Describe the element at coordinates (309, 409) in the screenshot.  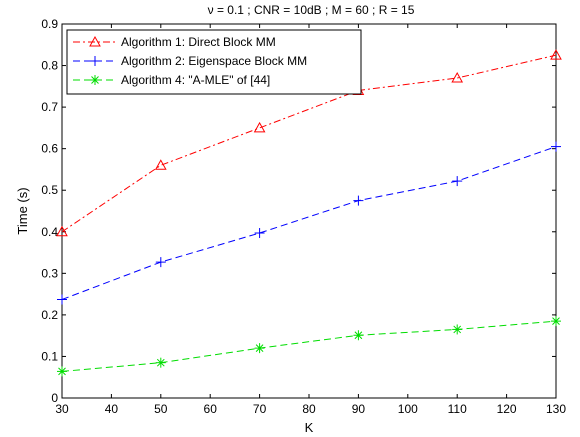
I see `x-tick-label: 80` at that location.